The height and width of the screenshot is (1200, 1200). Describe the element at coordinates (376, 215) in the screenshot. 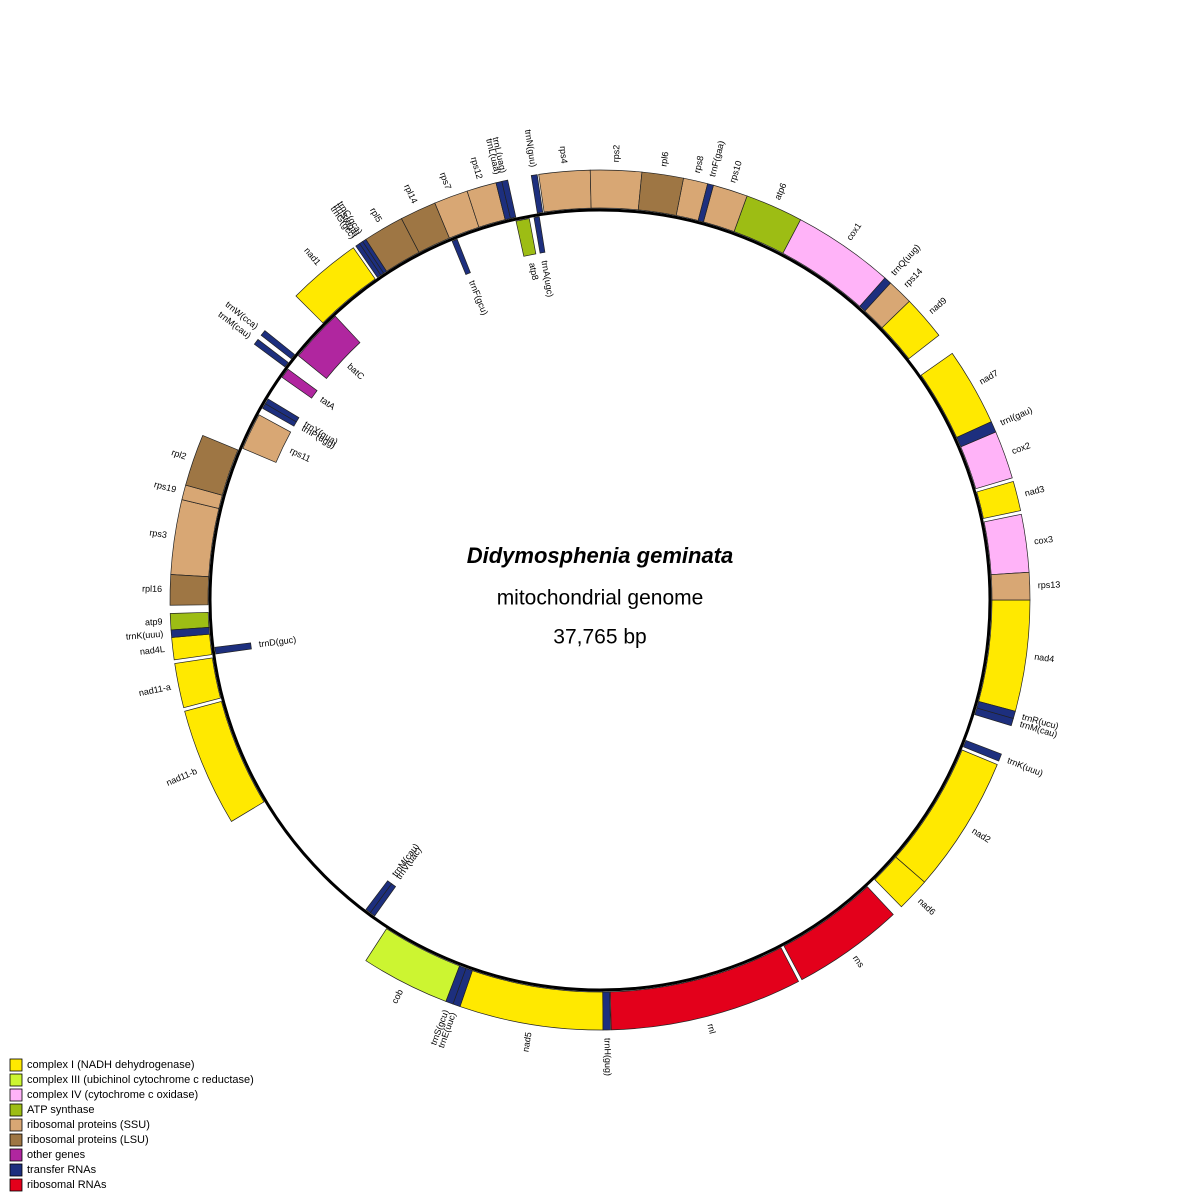

I see `gene-label: rpl5` at that location.